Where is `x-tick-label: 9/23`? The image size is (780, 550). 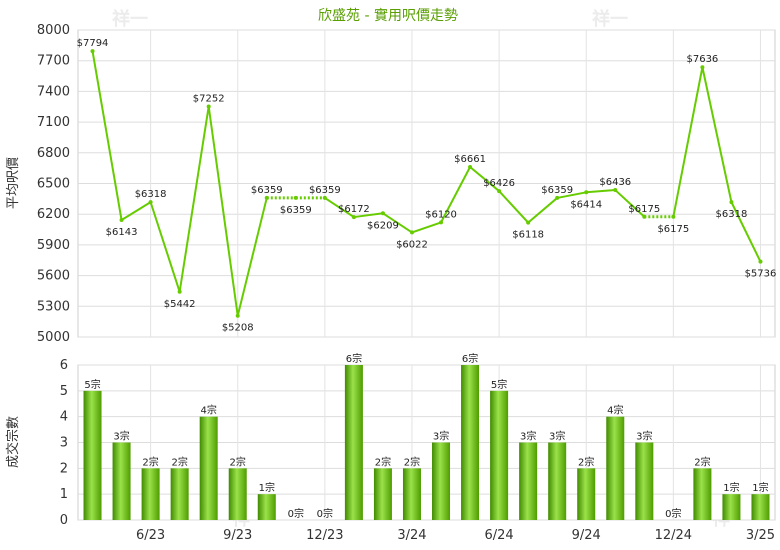
x-tick-label: 9/23 is located at coordinates (237, 535).